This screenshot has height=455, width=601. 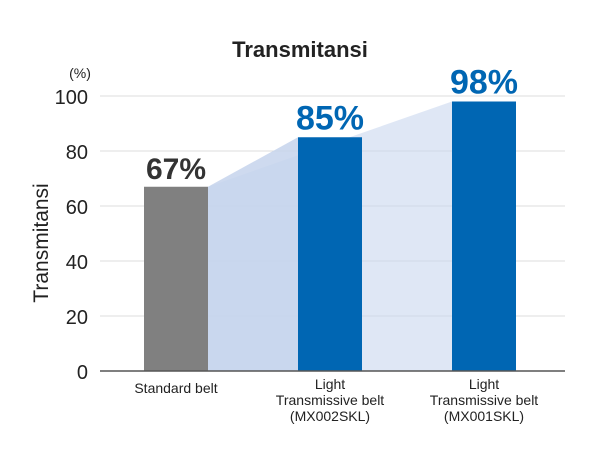 What do you see at coordinates (484, 83) in the screenshot?
I see `data-label: 98%` at bounding box center [484, 83].